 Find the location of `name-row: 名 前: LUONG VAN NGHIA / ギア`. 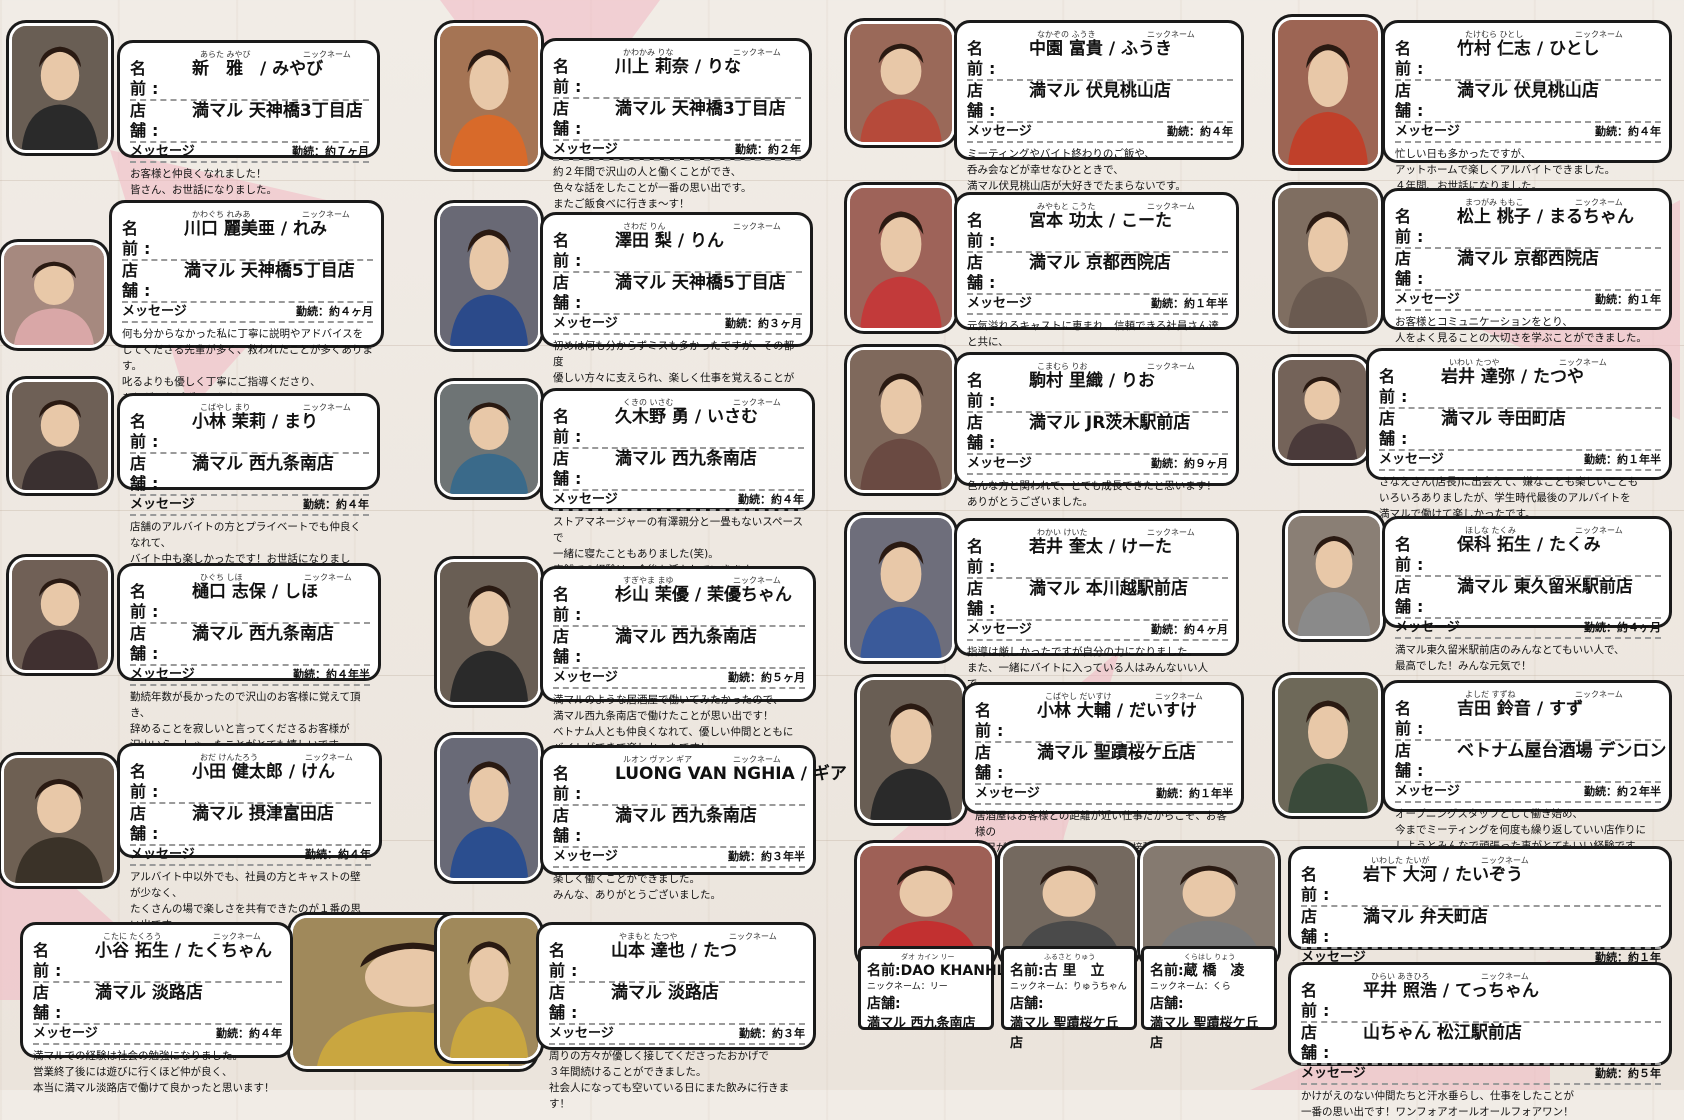

name-row: 名 前: LUONG VAN NGHIA / ギア is located at coordinates (700, 785).